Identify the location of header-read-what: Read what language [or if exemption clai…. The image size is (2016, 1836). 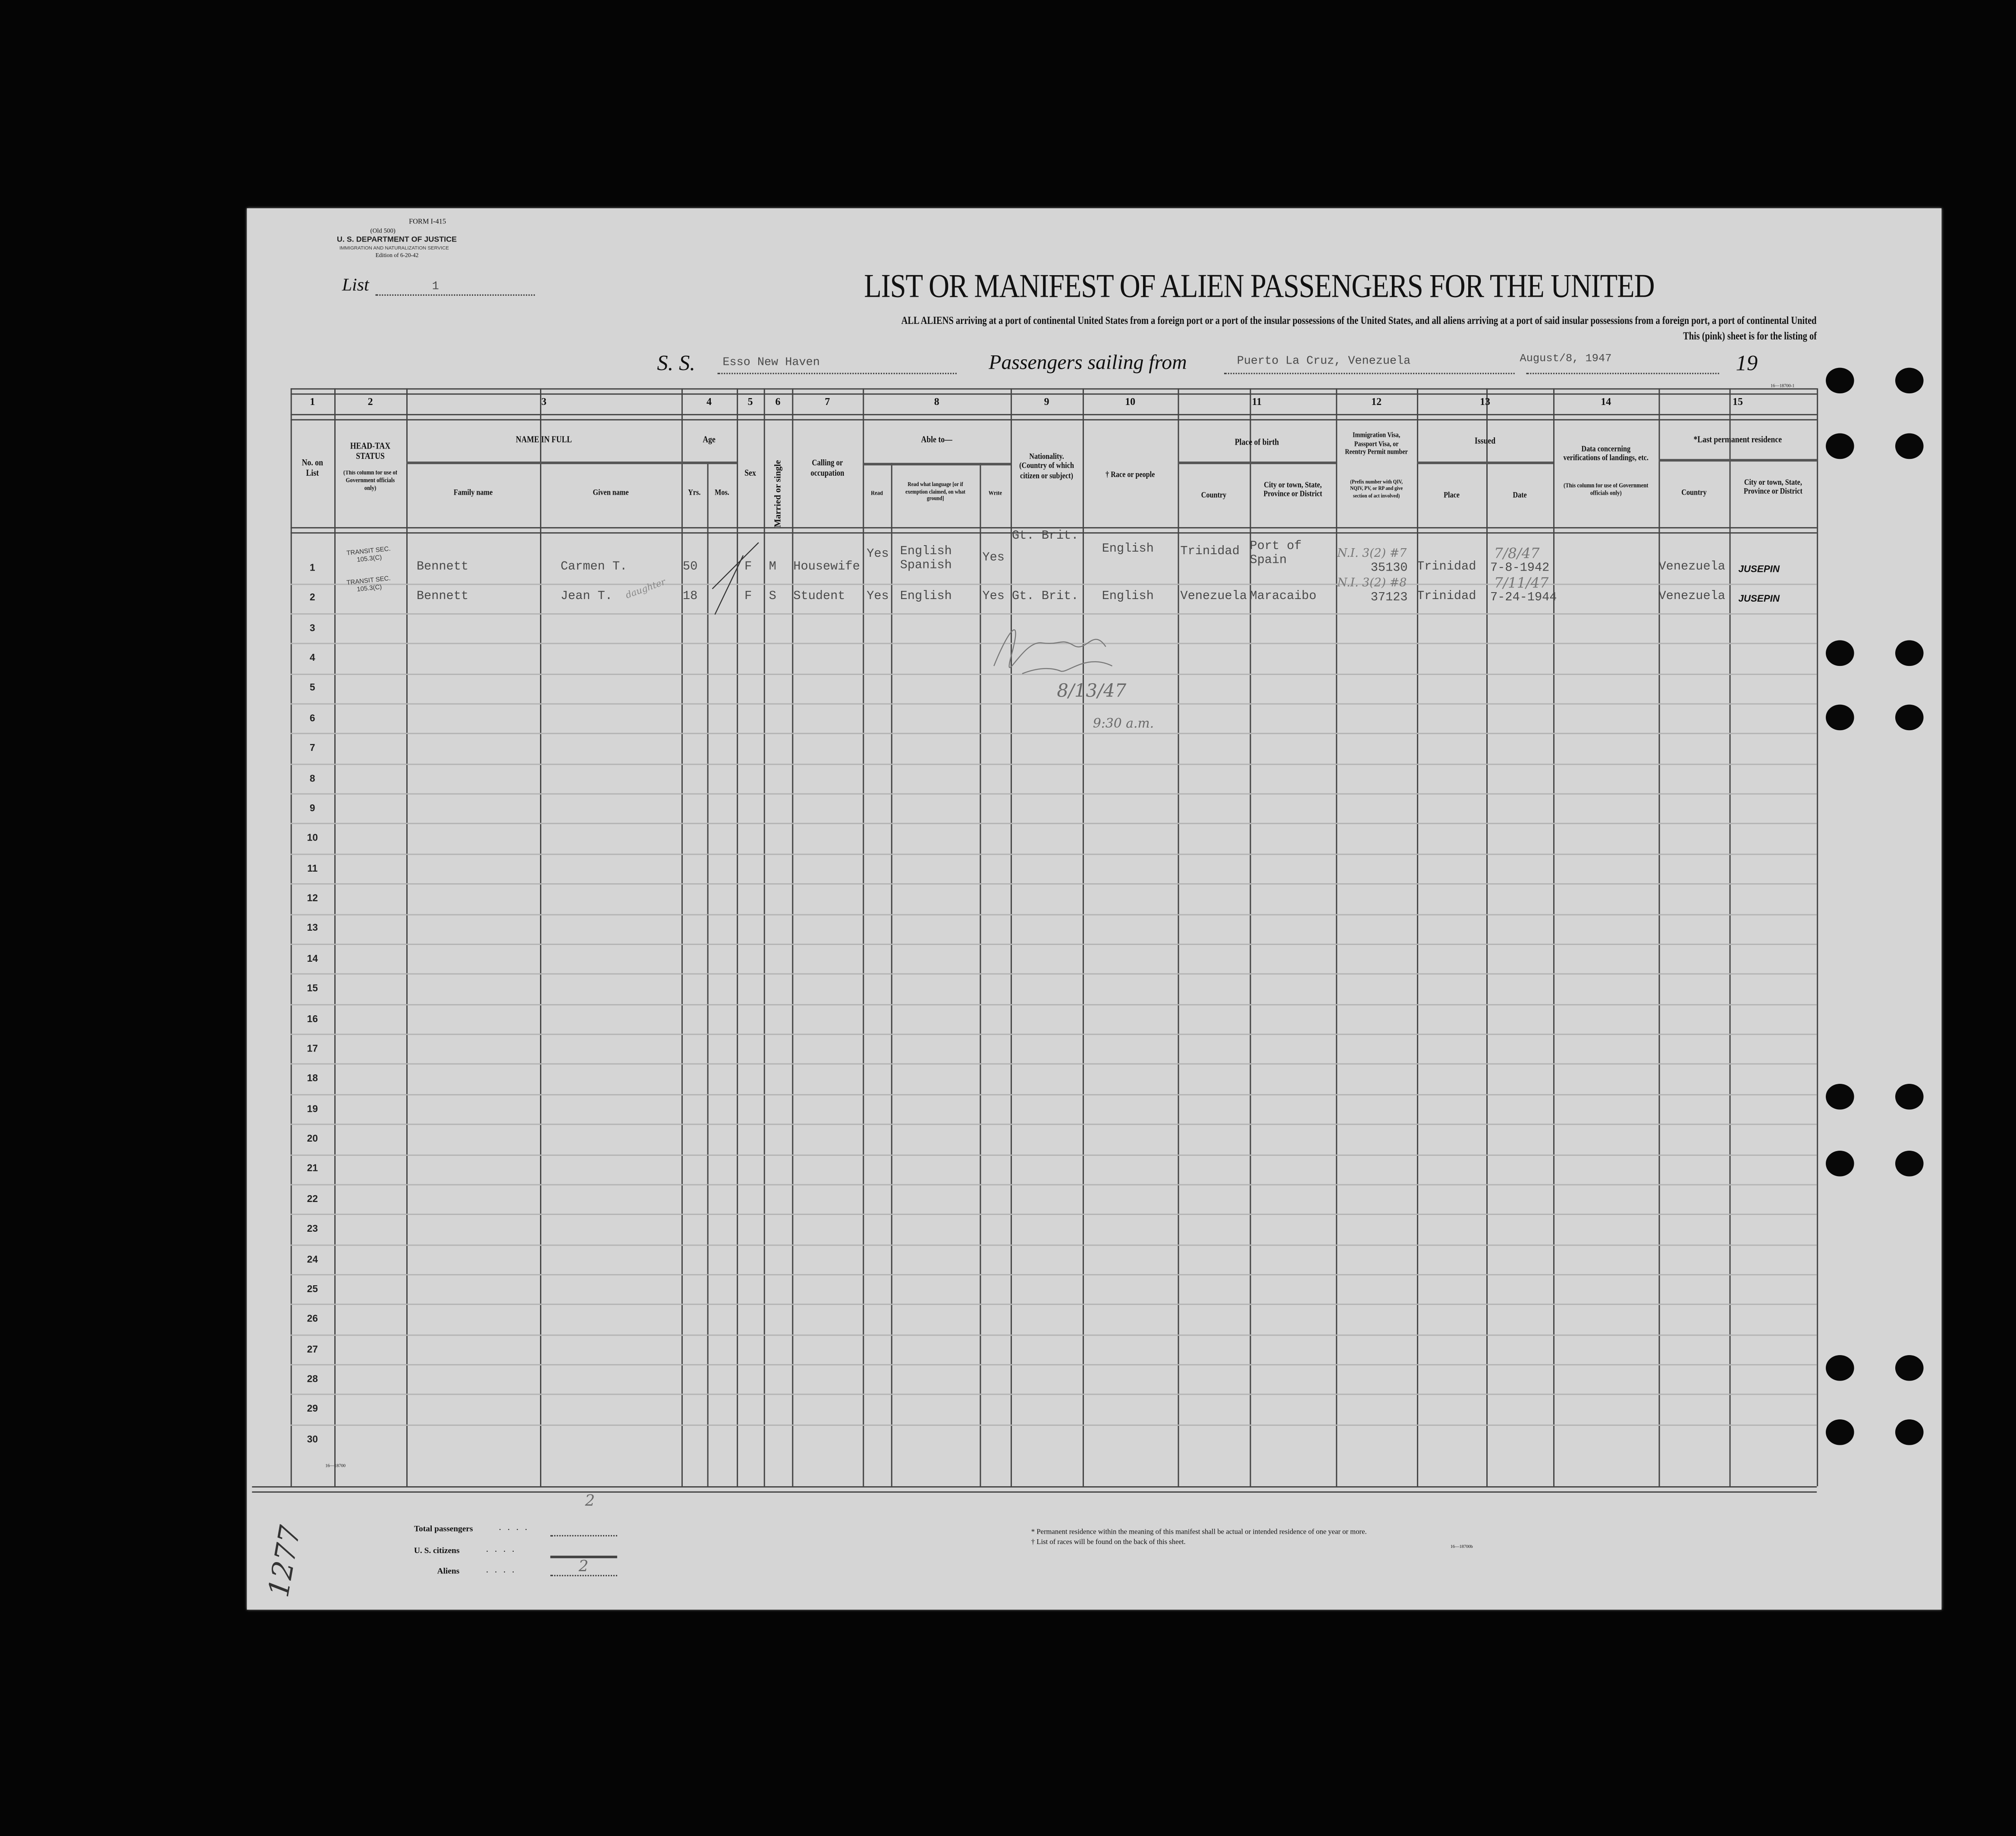
(935, 491).